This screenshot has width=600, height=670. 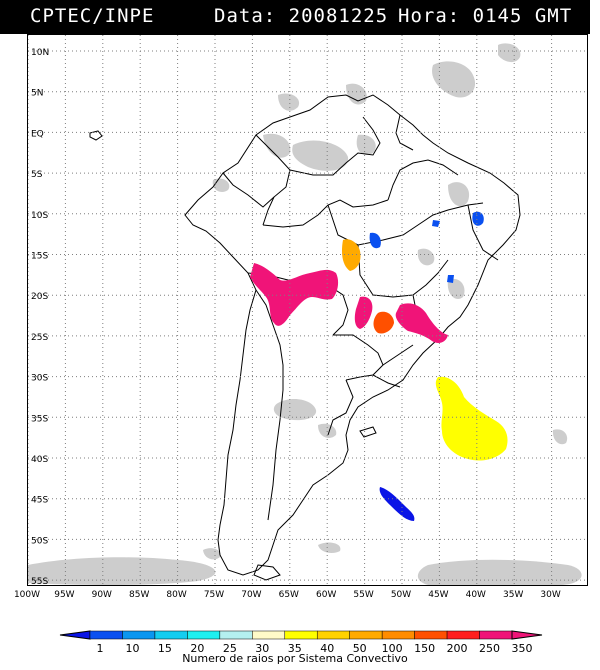 I want to click on lat-label: 50S, so click(x=39, y=541).